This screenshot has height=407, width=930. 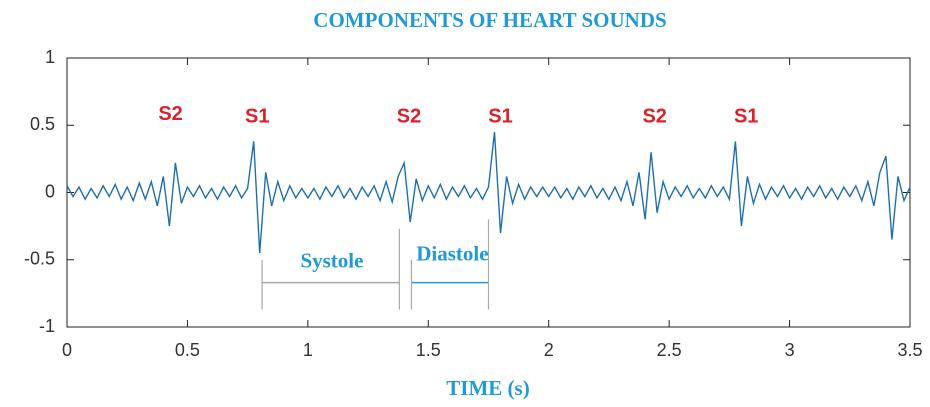 What do you see at coordinates (489, 20) in the screenshot?
I see `chart-title: COMPONENTS OF HEART SOUNDS` at bounding box center [489, 20].